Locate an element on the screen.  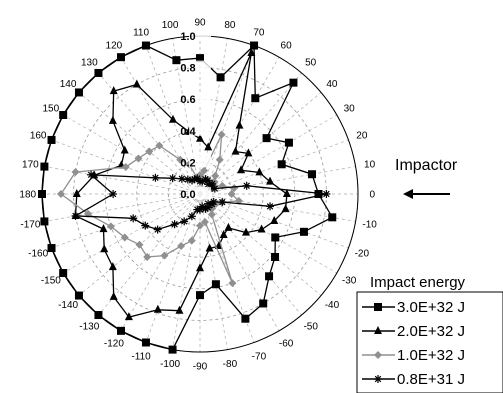
angle-tick-label: -50 is located at coordinates (310, 326).